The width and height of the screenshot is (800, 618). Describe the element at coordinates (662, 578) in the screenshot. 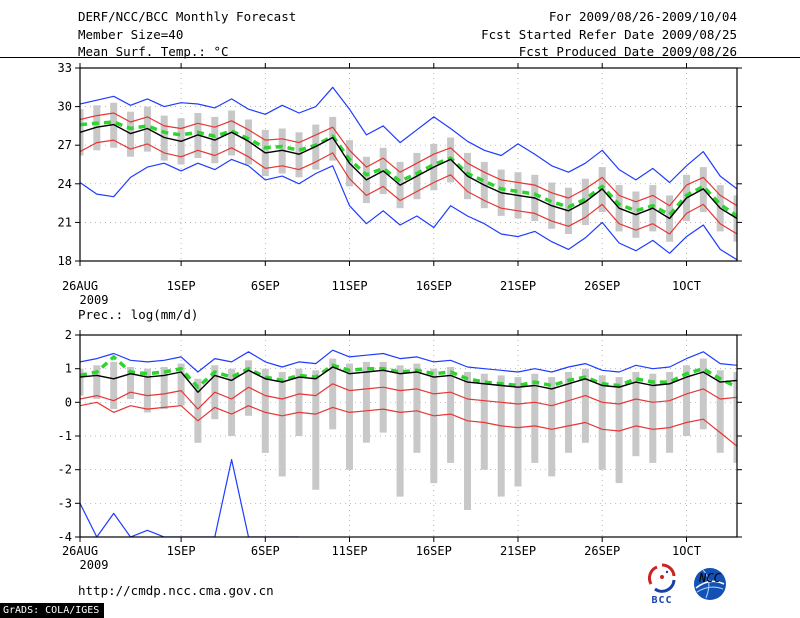

I see `bcc-logo-icon` at that location.